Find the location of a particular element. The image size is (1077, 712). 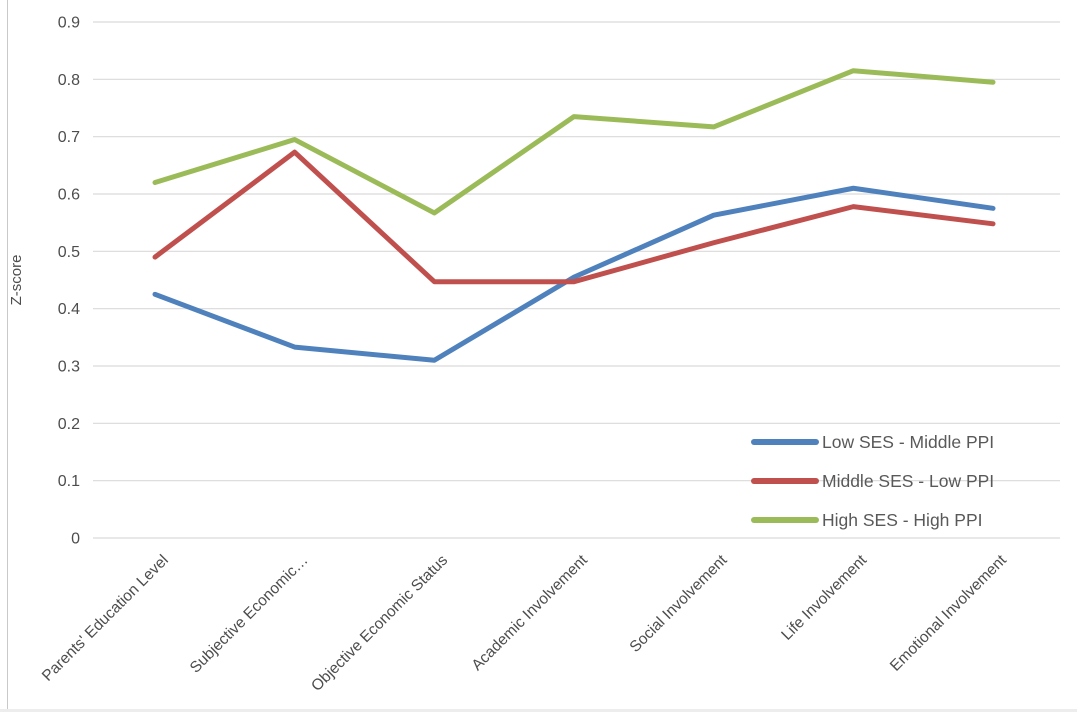

x-category-label: Social Involvement is located at coordinates (678, 603).